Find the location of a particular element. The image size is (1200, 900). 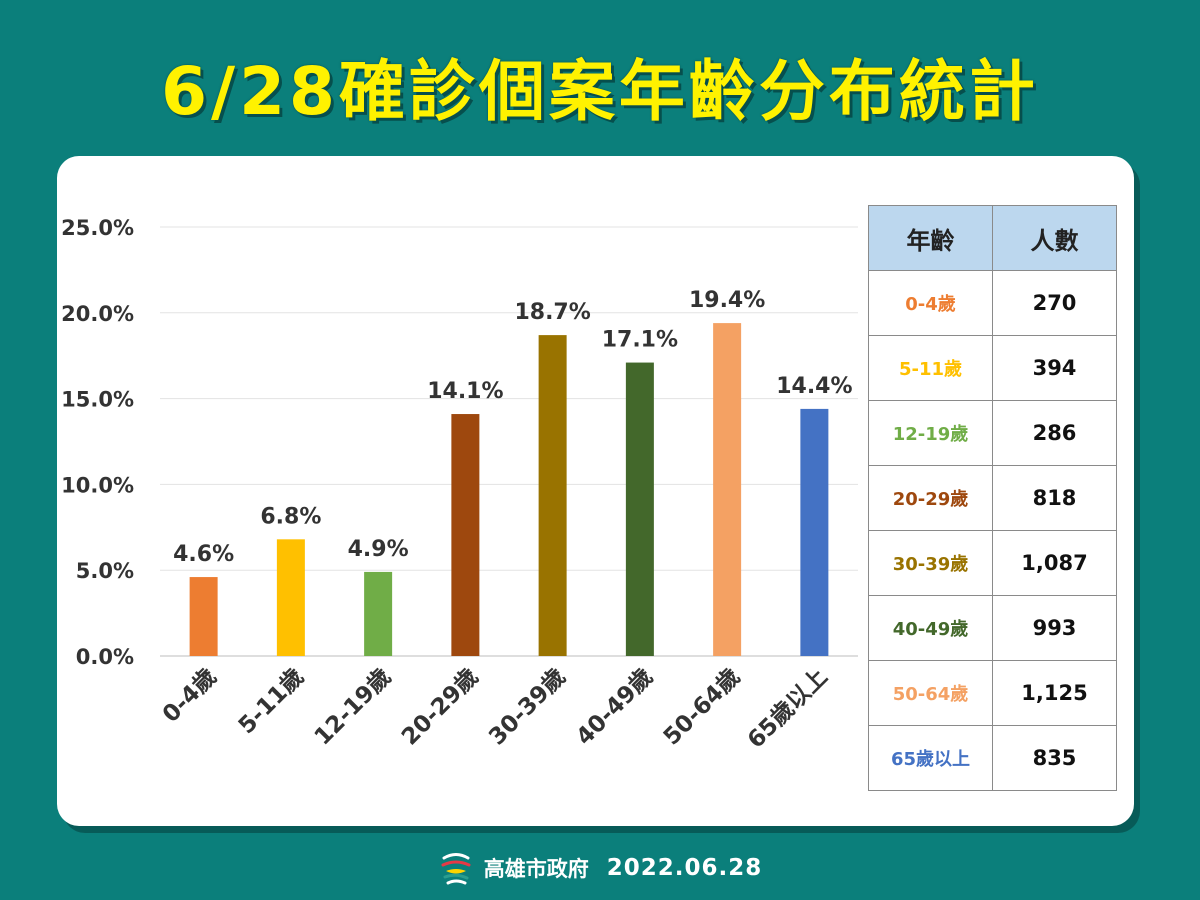

table-row: 12-19歲 286 is located at coordinates (992, 433).